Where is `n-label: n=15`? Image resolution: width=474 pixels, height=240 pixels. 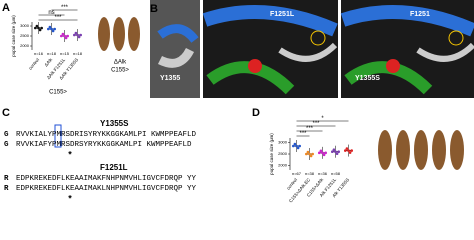
n-label: n=15 is located at coordinates (65, 53).